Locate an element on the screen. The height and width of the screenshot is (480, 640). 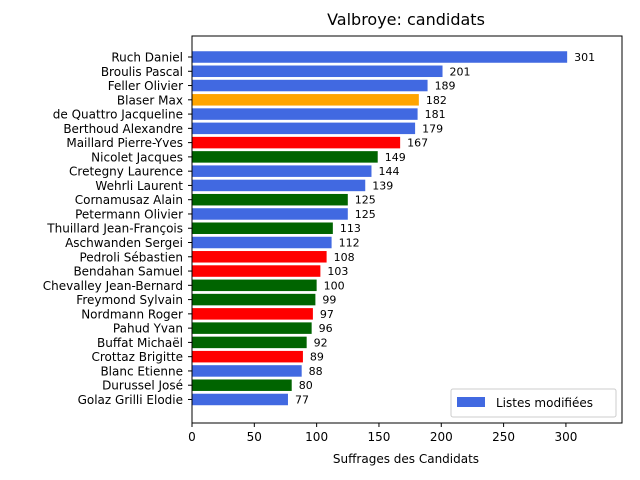
y-tick-label: Golaz Grilli Elodie is located at coordinates (130, 400).